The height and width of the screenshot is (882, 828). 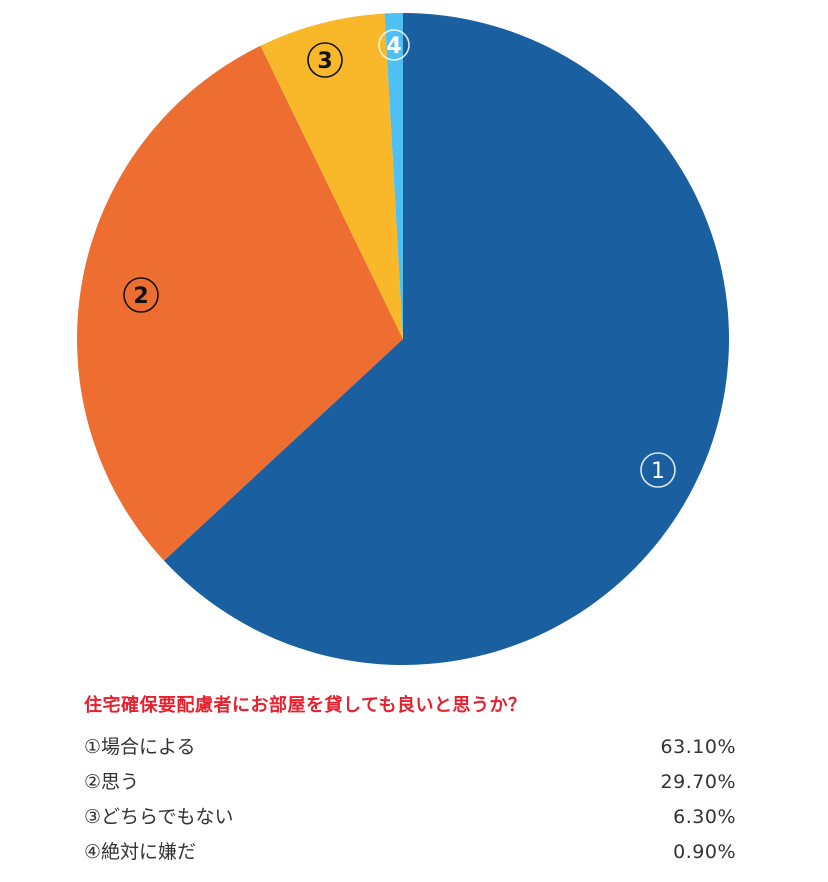 I want to click on svg-text: 2, so click(x=140, y=296).